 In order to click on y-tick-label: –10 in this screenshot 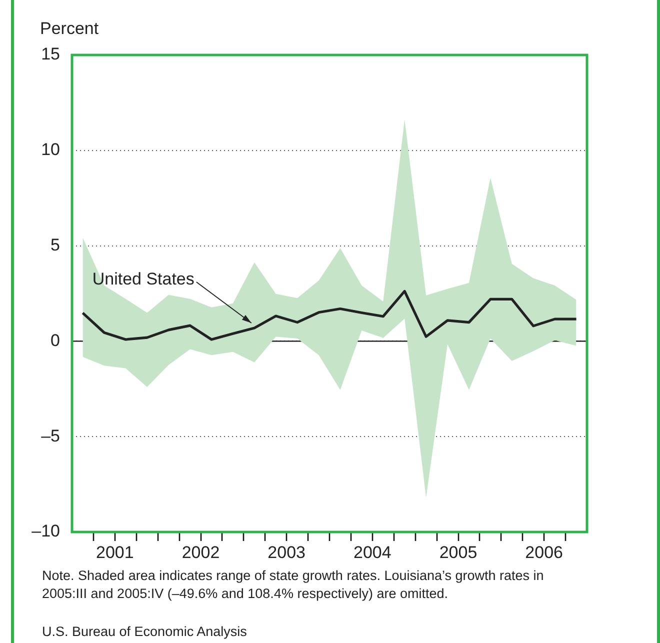, I will do `click(46, 531)`.